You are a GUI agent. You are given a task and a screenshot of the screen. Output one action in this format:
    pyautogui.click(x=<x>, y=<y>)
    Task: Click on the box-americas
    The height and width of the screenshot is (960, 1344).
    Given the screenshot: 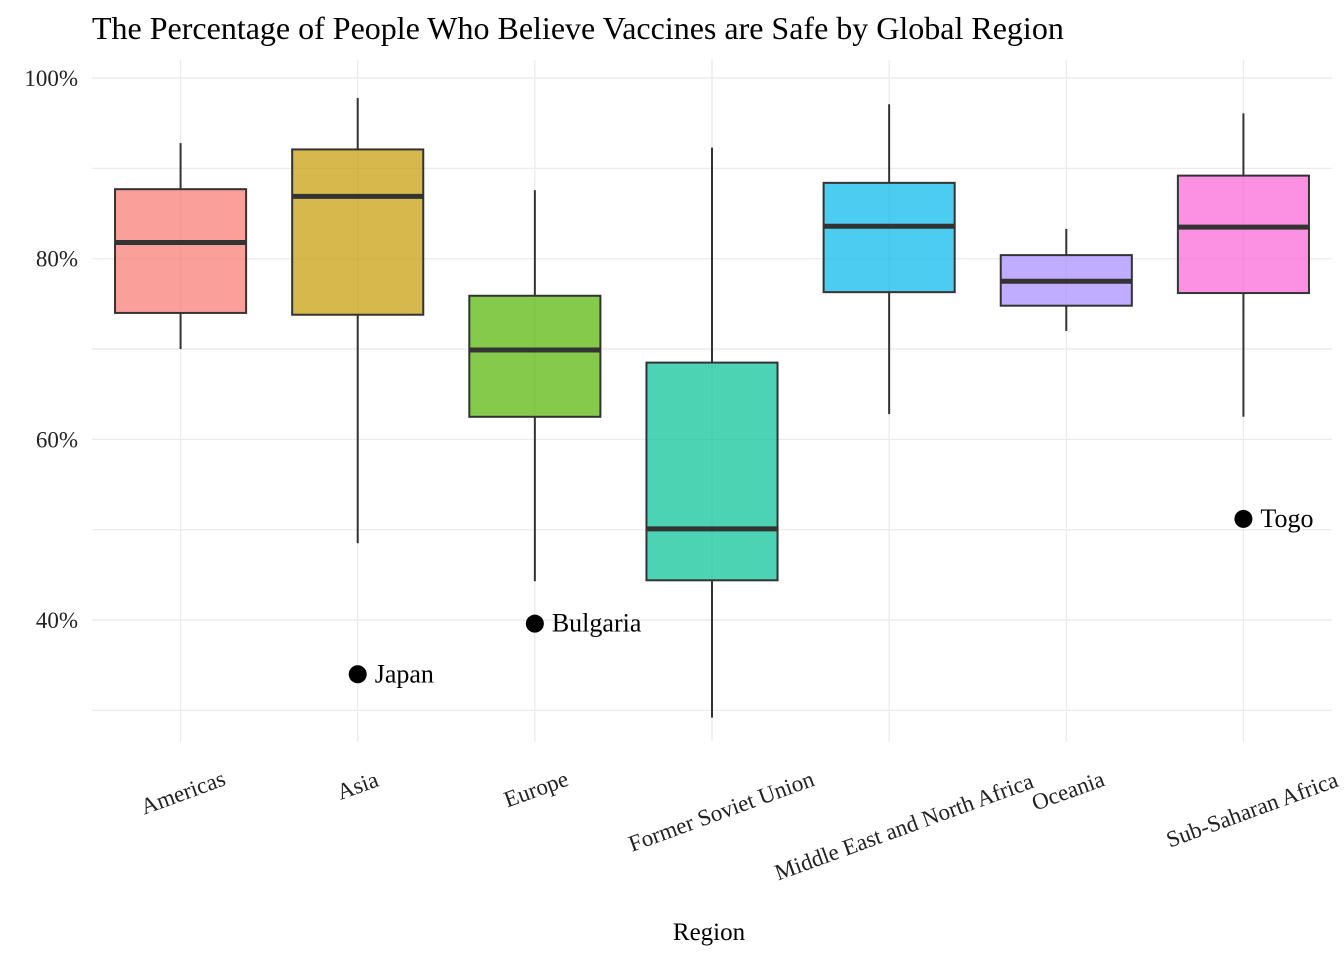 What is the action you would take?
    pyautogui.click(x=181, y=246)
    